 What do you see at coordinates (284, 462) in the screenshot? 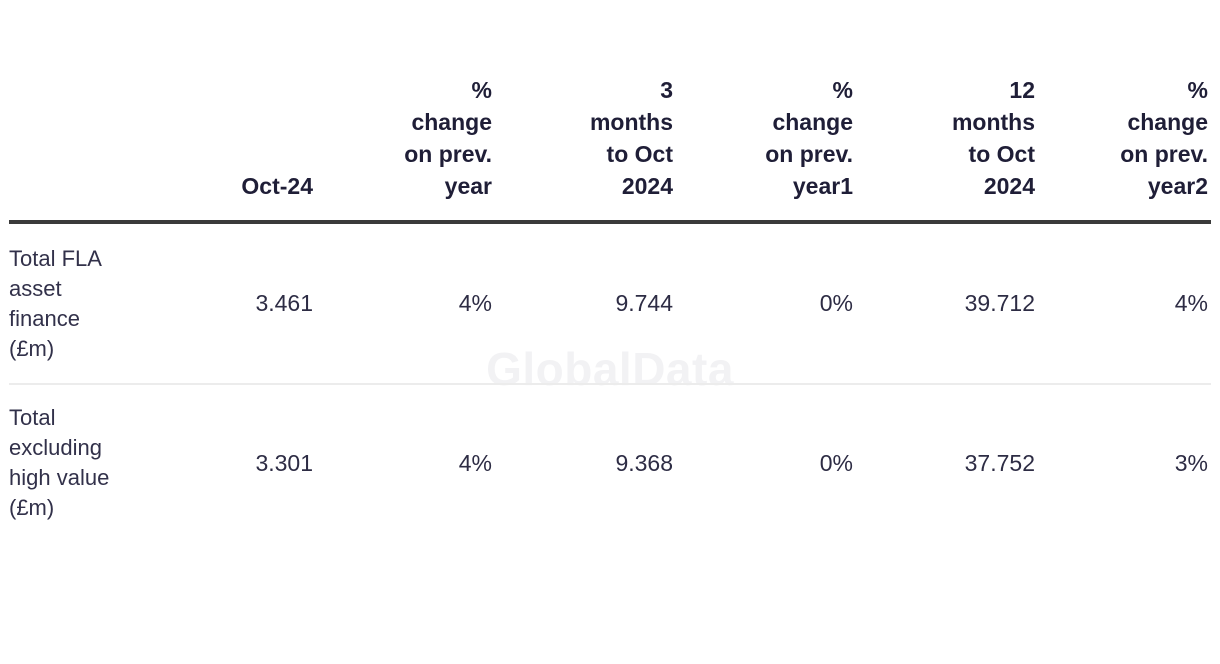
I see `cell-oct-24-value: 3.301` at bounding box center [284, 462].